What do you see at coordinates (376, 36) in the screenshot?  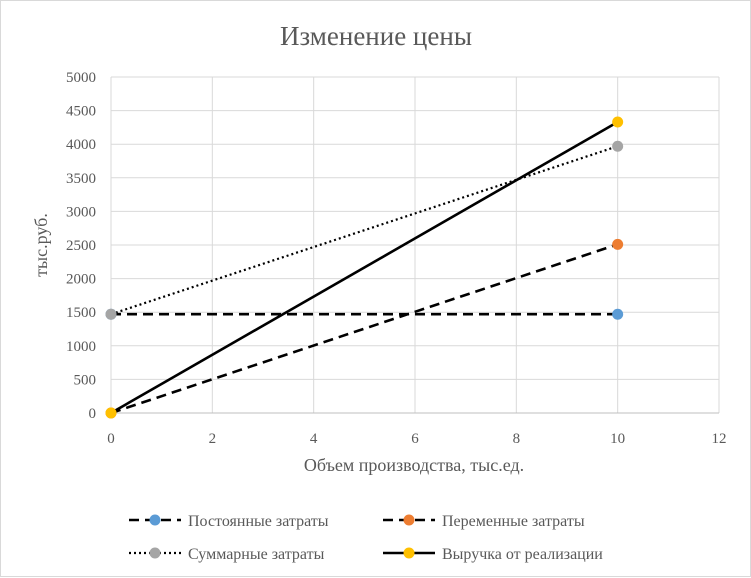 I see `chart-title: Изменение цены` at bounding box center [376, 36].